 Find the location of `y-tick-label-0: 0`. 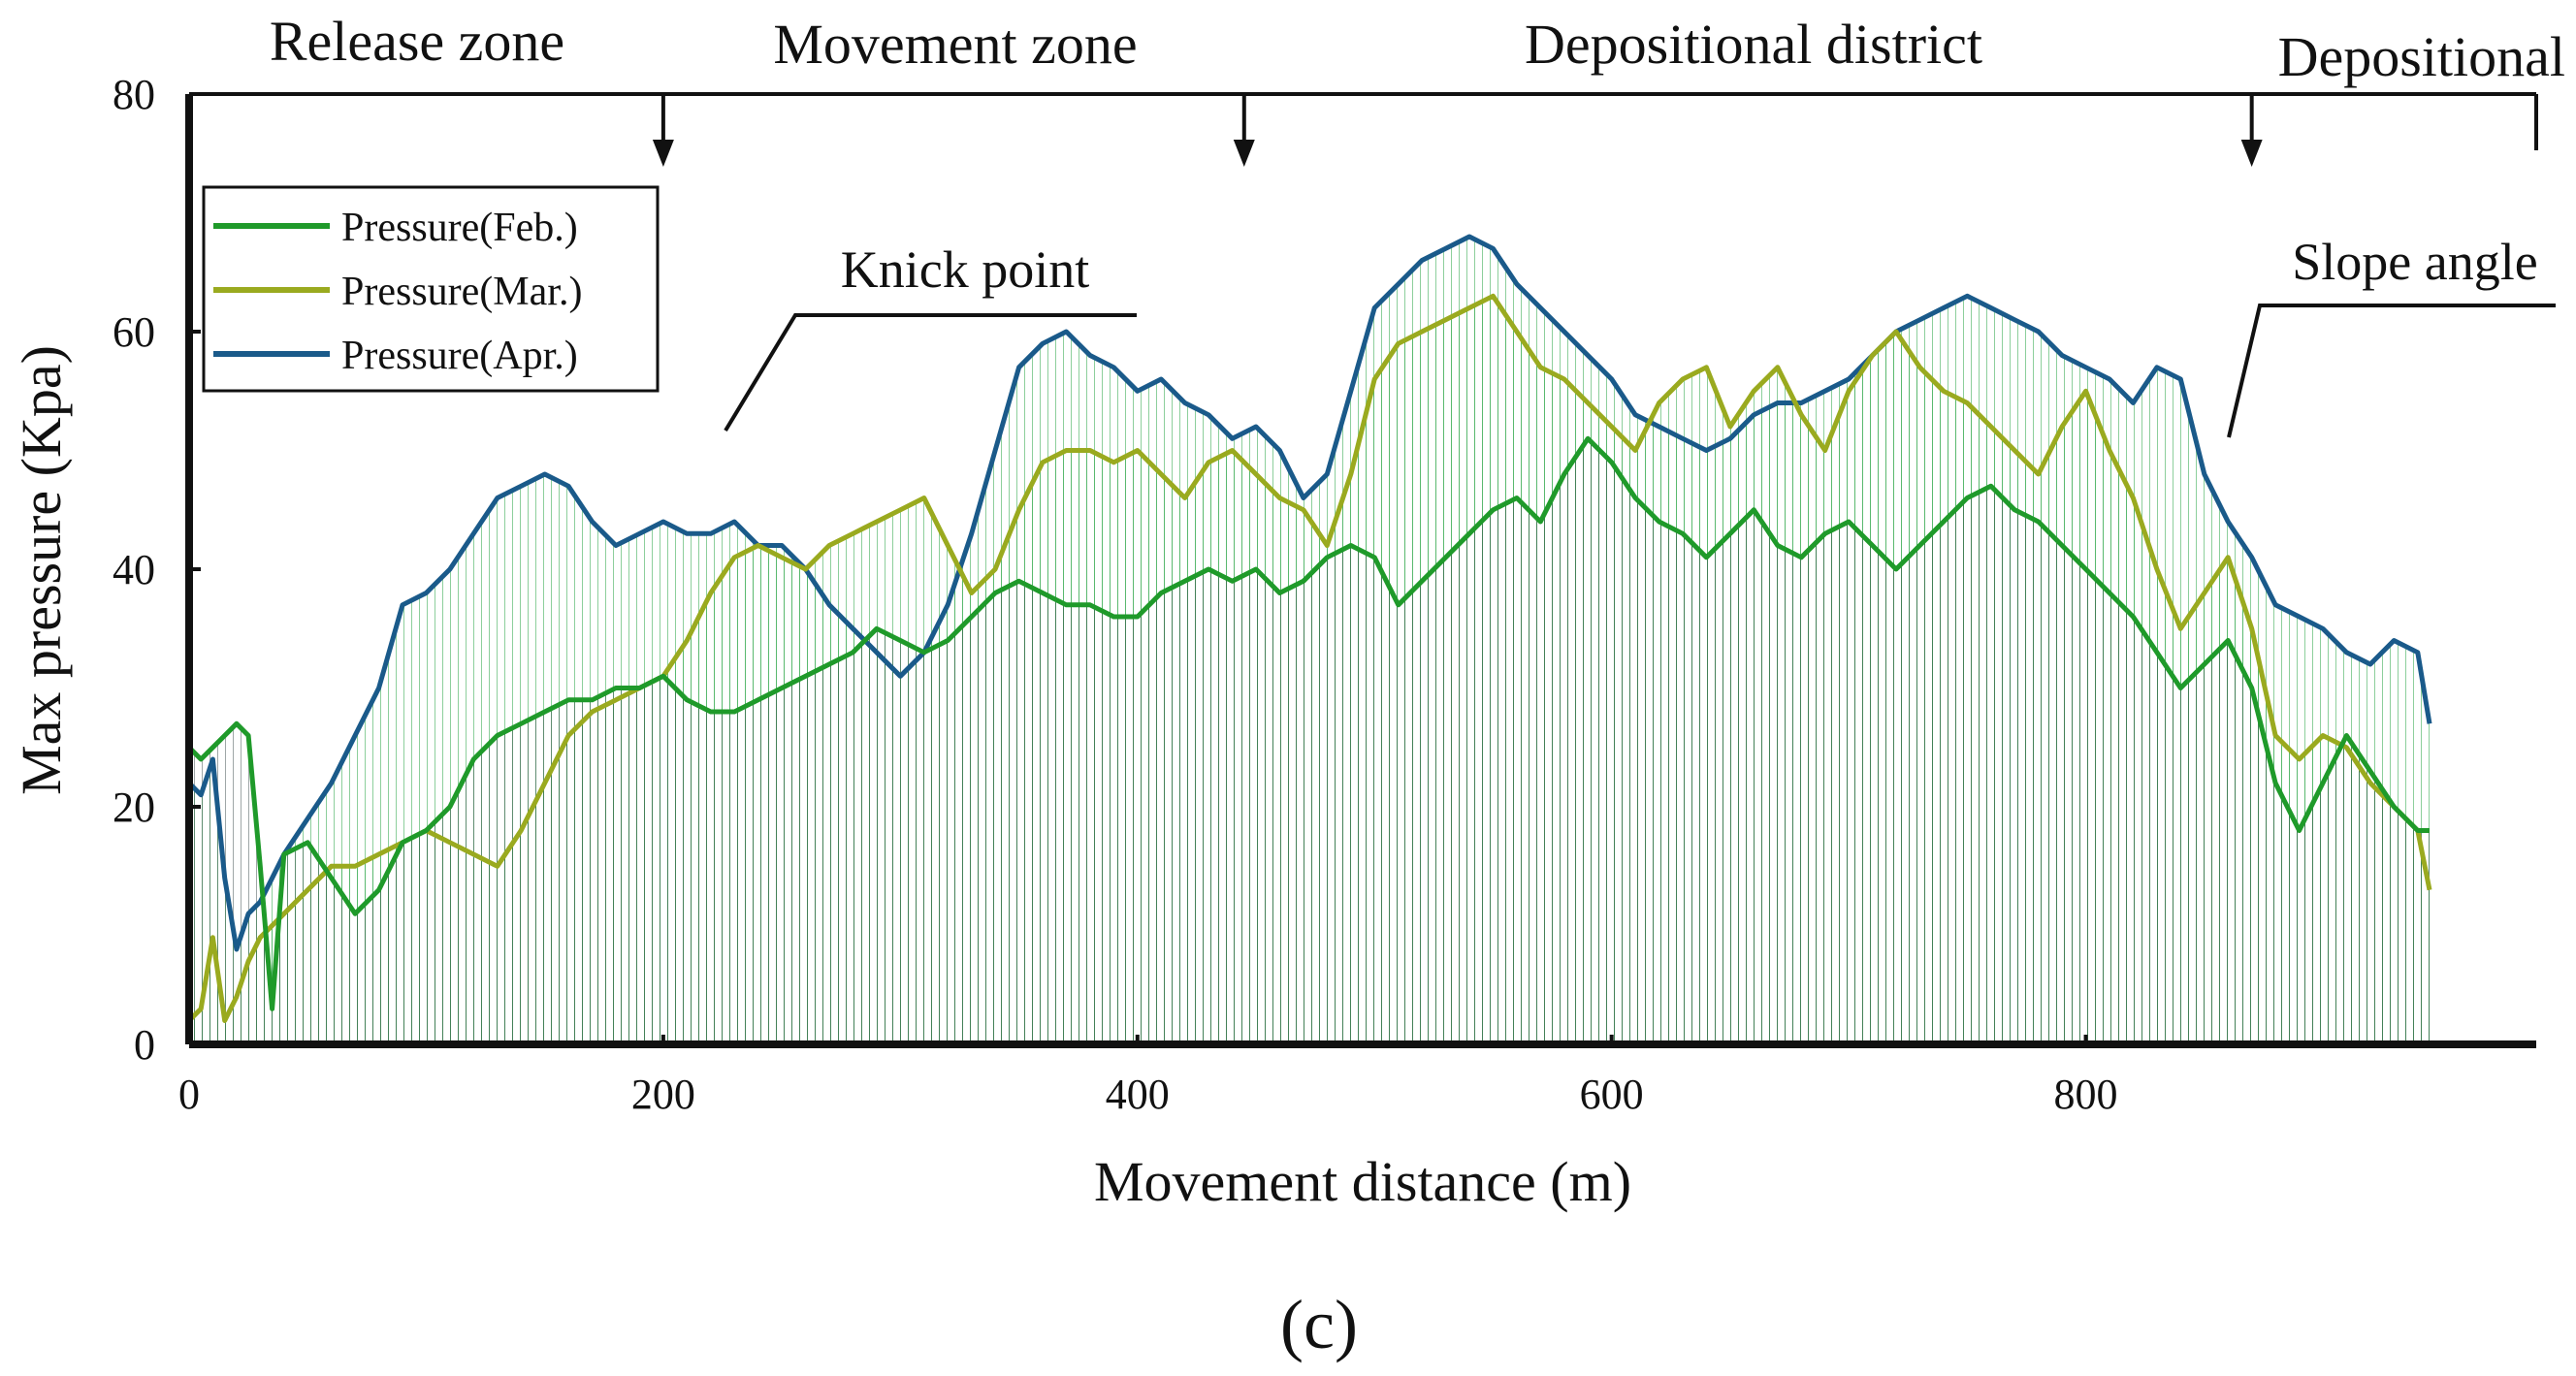

y-tick-label-0: 0 is located at coordinates (144, 1045).